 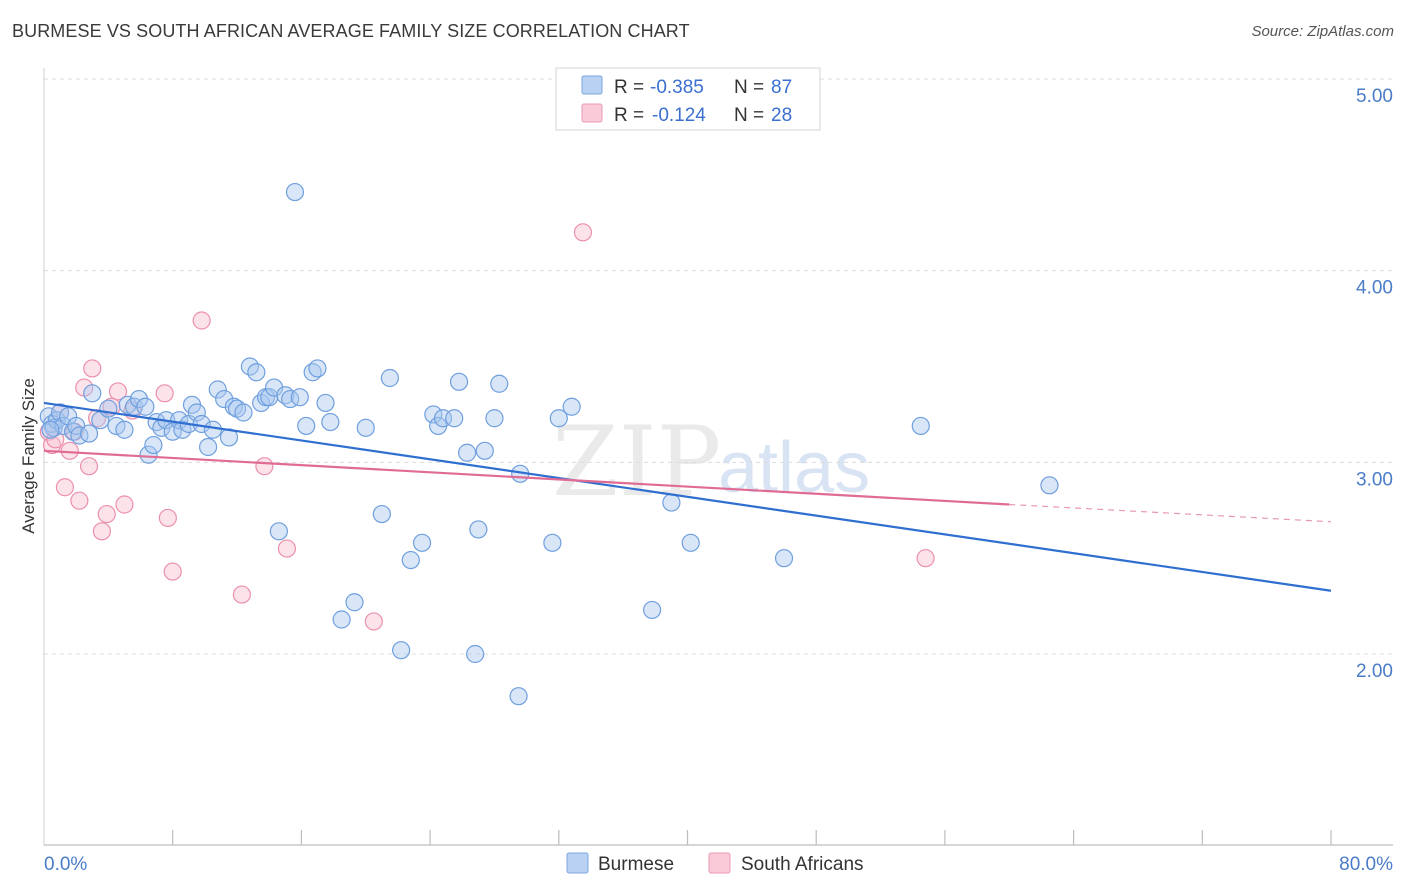 What do you see at coordinates (752, 837) in the screenshot?
I see `x-ticks` at bounding box center [752, 837].